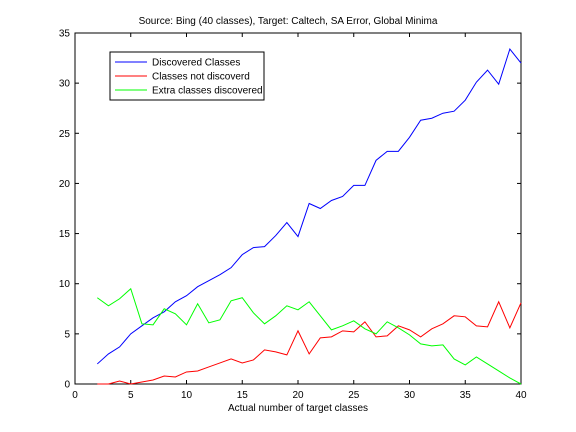  Describe the element at coordinates (196, 63) in the screenshot. I see `legend-label-discovered: Discovered Classes` at that location.